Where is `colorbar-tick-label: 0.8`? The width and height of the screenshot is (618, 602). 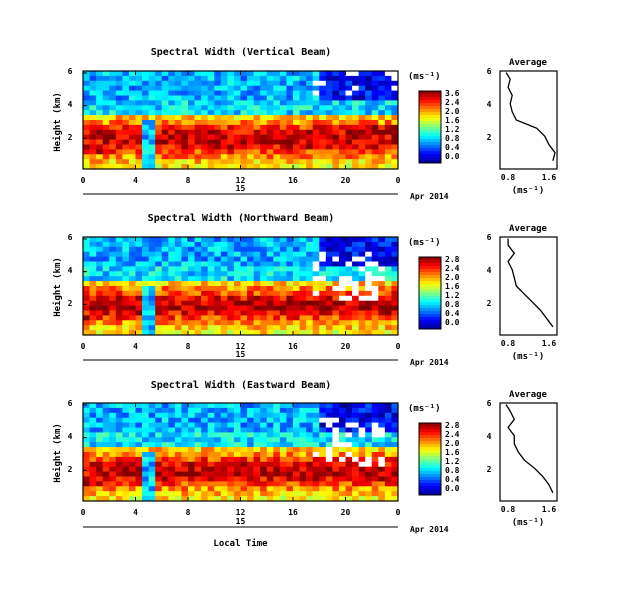
colorbar-tick-label: 0.8 is located at coordinates (452, 304).